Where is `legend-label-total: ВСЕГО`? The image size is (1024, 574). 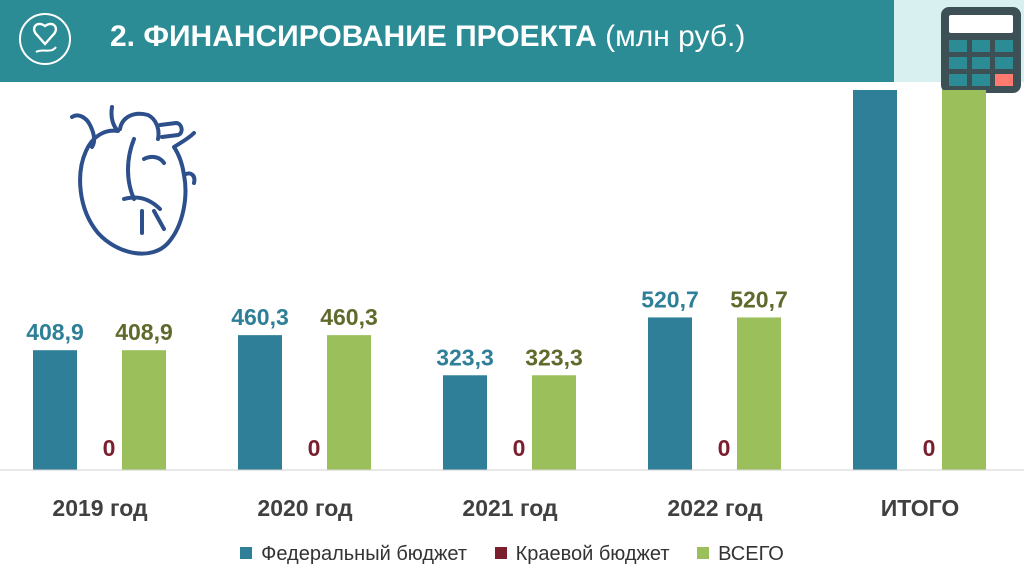
legend-label-total: ВСЕГО is located at coordinates (751, 554).